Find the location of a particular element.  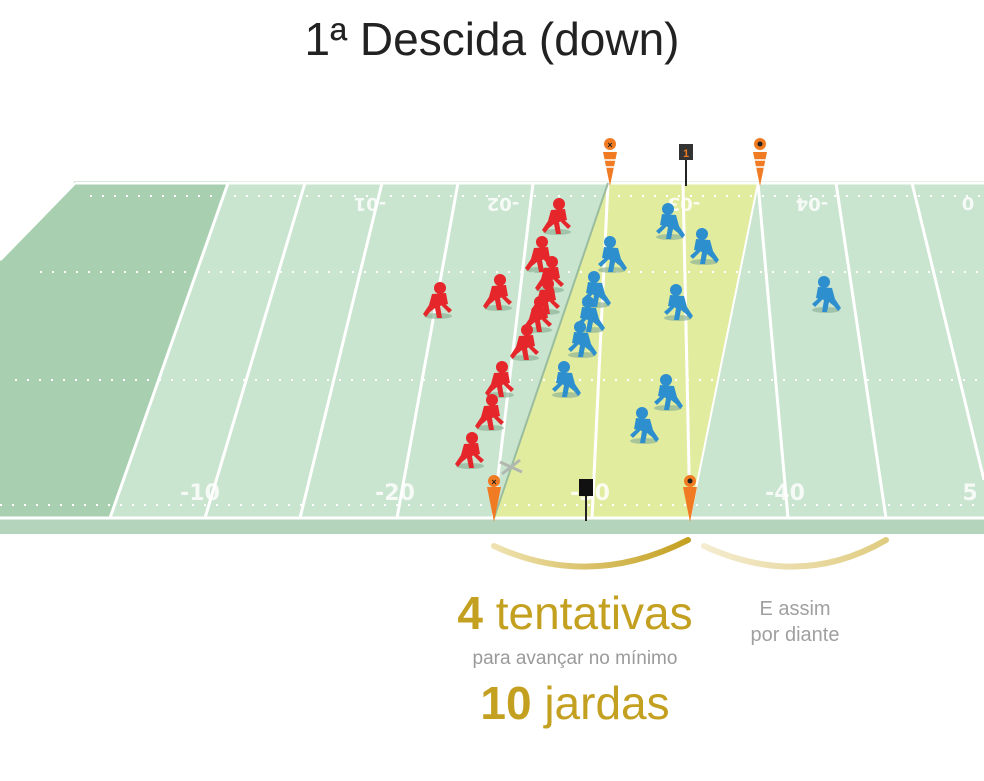

yards-word: jardas is located at coordinates (607, 703).